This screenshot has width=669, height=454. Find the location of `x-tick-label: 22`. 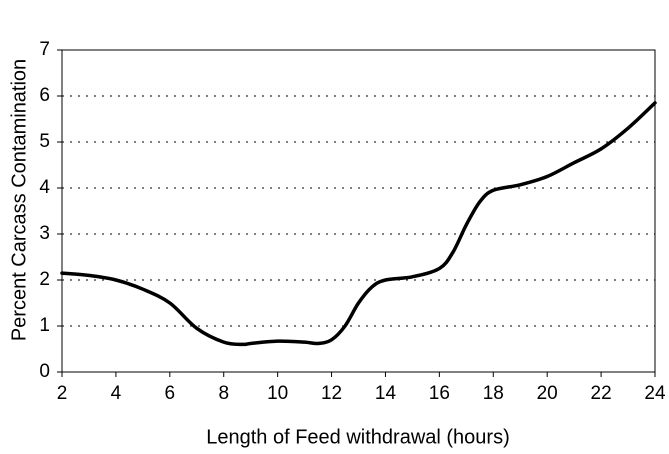

x-tick-label: 22 is located at coordinates (601, 393).